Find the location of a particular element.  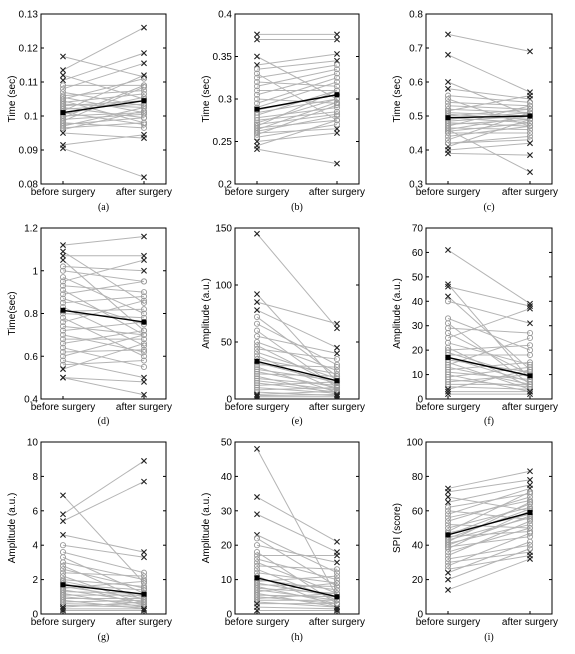

y-tick-label: 20 is located at coordinates (227, 546).